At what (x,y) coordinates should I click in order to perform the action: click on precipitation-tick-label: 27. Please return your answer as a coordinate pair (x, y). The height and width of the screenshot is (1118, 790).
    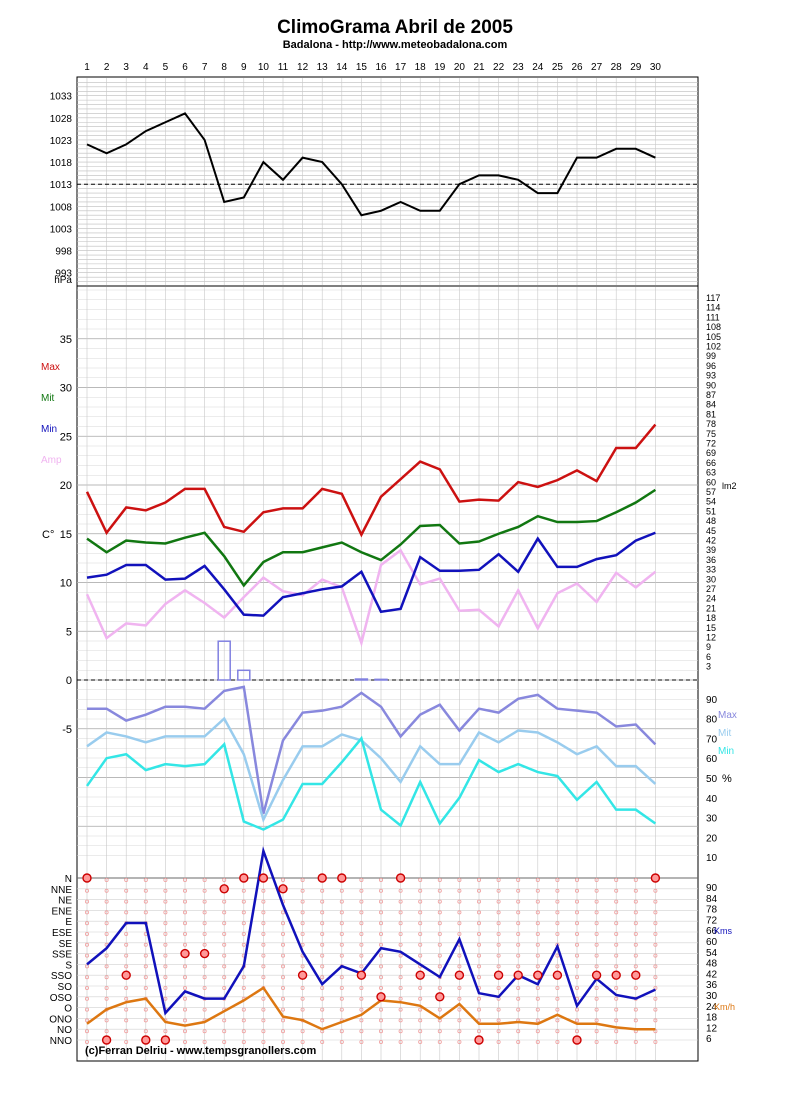
    Looking at the image, I should click on (711, 589).